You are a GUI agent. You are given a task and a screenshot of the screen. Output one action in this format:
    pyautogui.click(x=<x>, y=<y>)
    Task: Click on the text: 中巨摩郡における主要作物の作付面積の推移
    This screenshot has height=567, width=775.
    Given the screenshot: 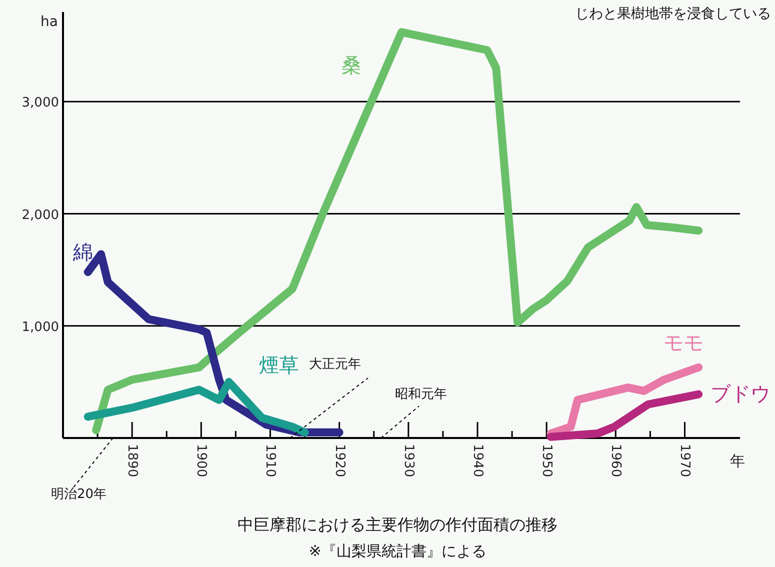 What is the action you would take?
    pyautogui.click(x=398, y=524)
    